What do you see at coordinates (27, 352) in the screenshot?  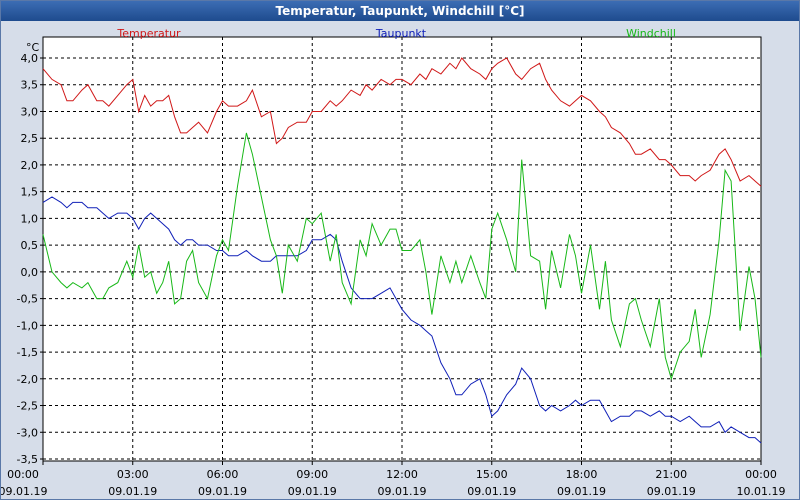 I see `y-tick-label: -1,5` at bounding box center [27, 352].